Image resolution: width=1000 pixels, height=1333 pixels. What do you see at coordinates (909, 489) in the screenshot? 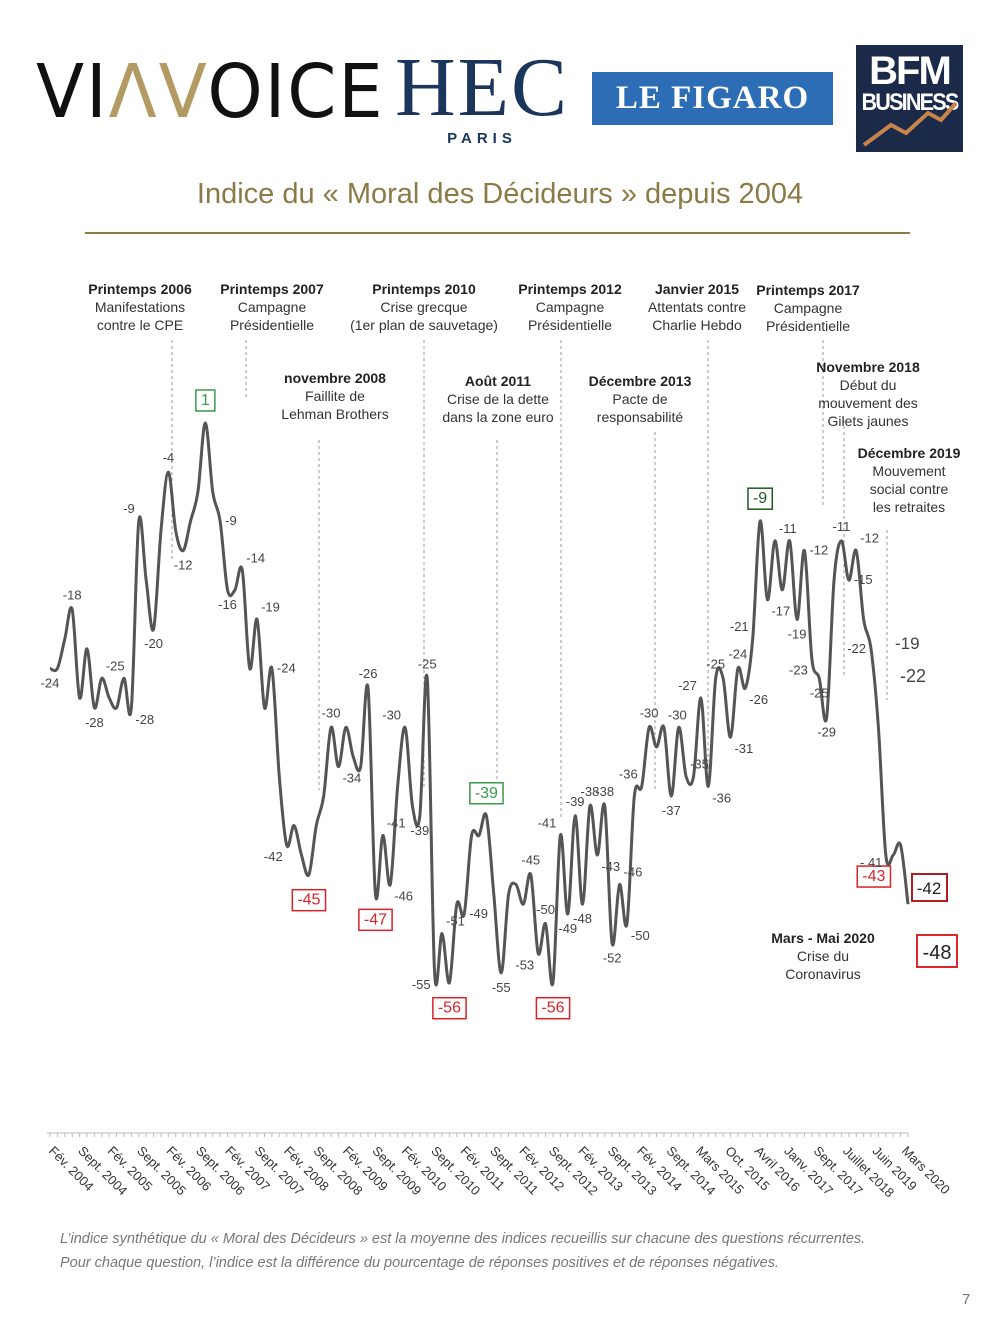
I see `event-text: social contre` at bounding box center [909, 489].